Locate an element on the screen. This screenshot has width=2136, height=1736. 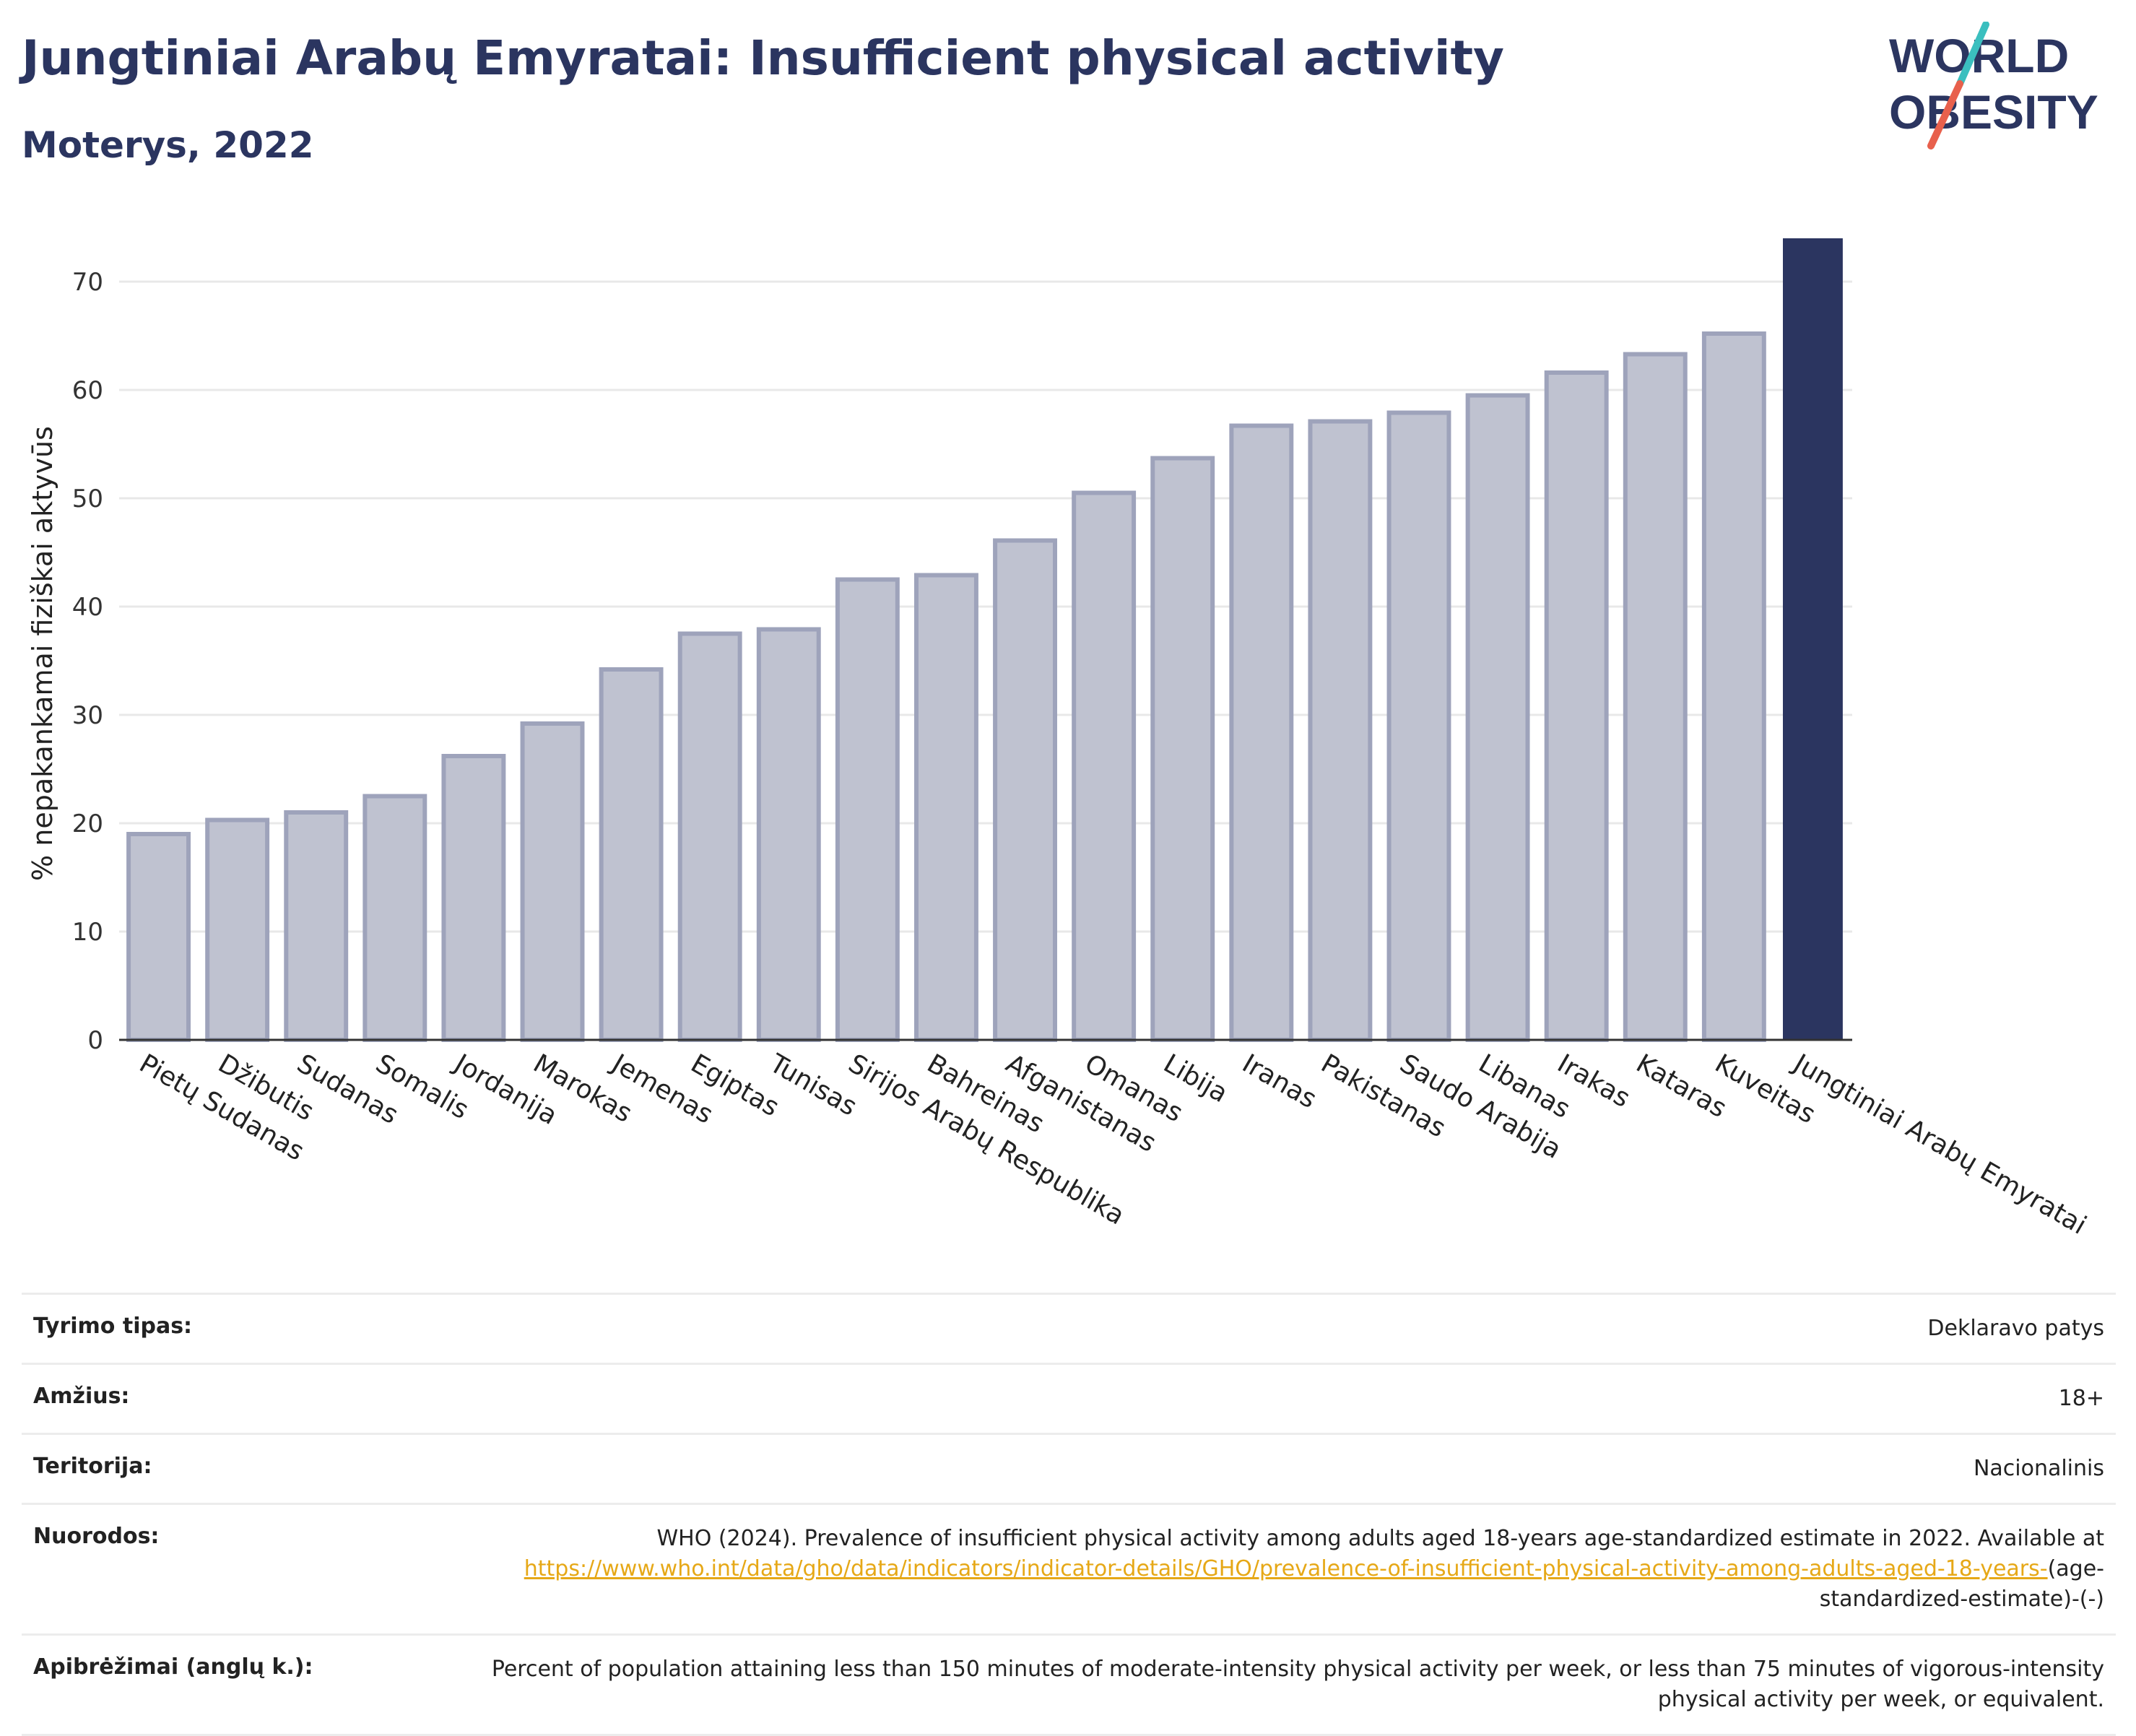
meta-row-age: Amžius: 18+ is located at coordinates (1069, 1398).